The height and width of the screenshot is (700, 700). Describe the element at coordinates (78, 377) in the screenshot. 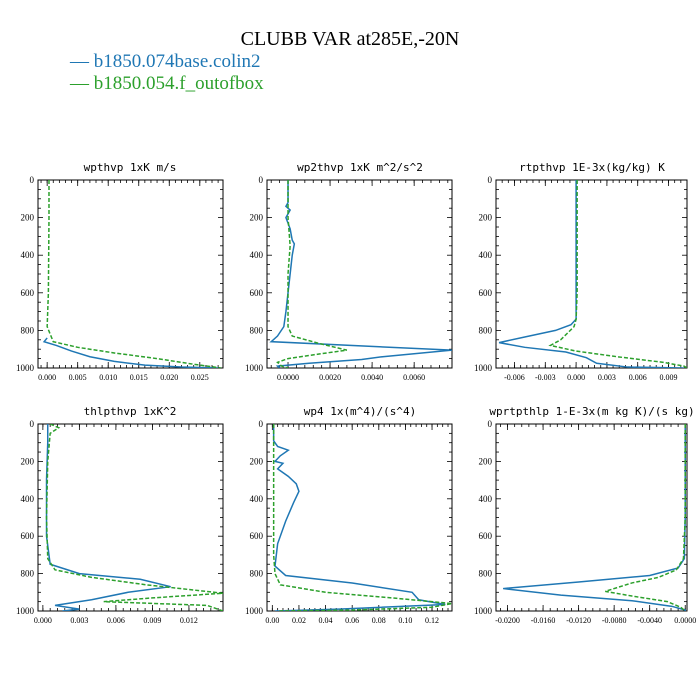

I see `x-tick-label: 0.005` at that location.